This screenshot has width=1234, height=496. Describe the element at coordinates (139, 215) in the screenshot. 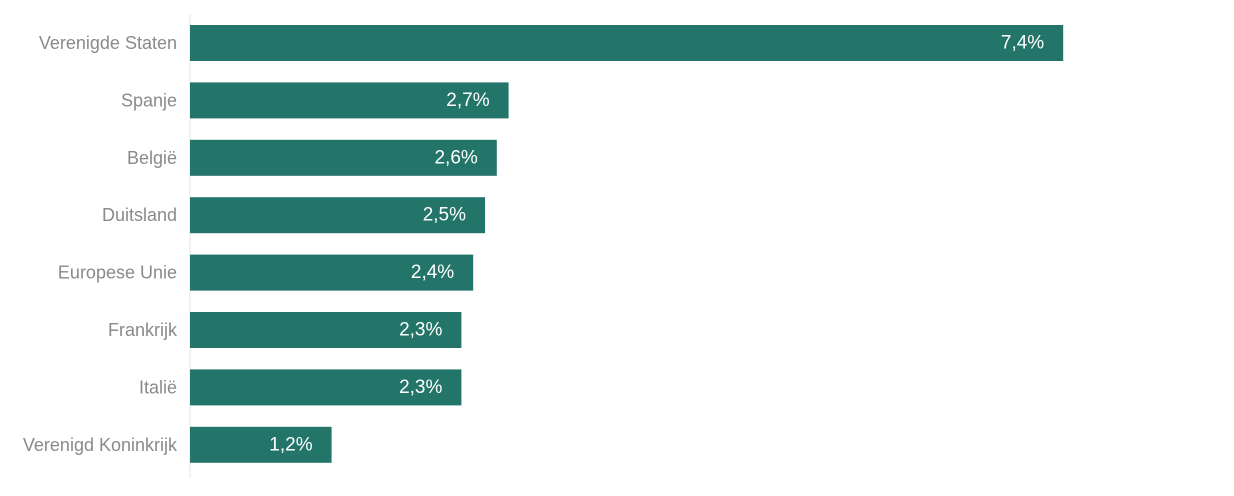

I see `category-label: Duitsland` at that location.